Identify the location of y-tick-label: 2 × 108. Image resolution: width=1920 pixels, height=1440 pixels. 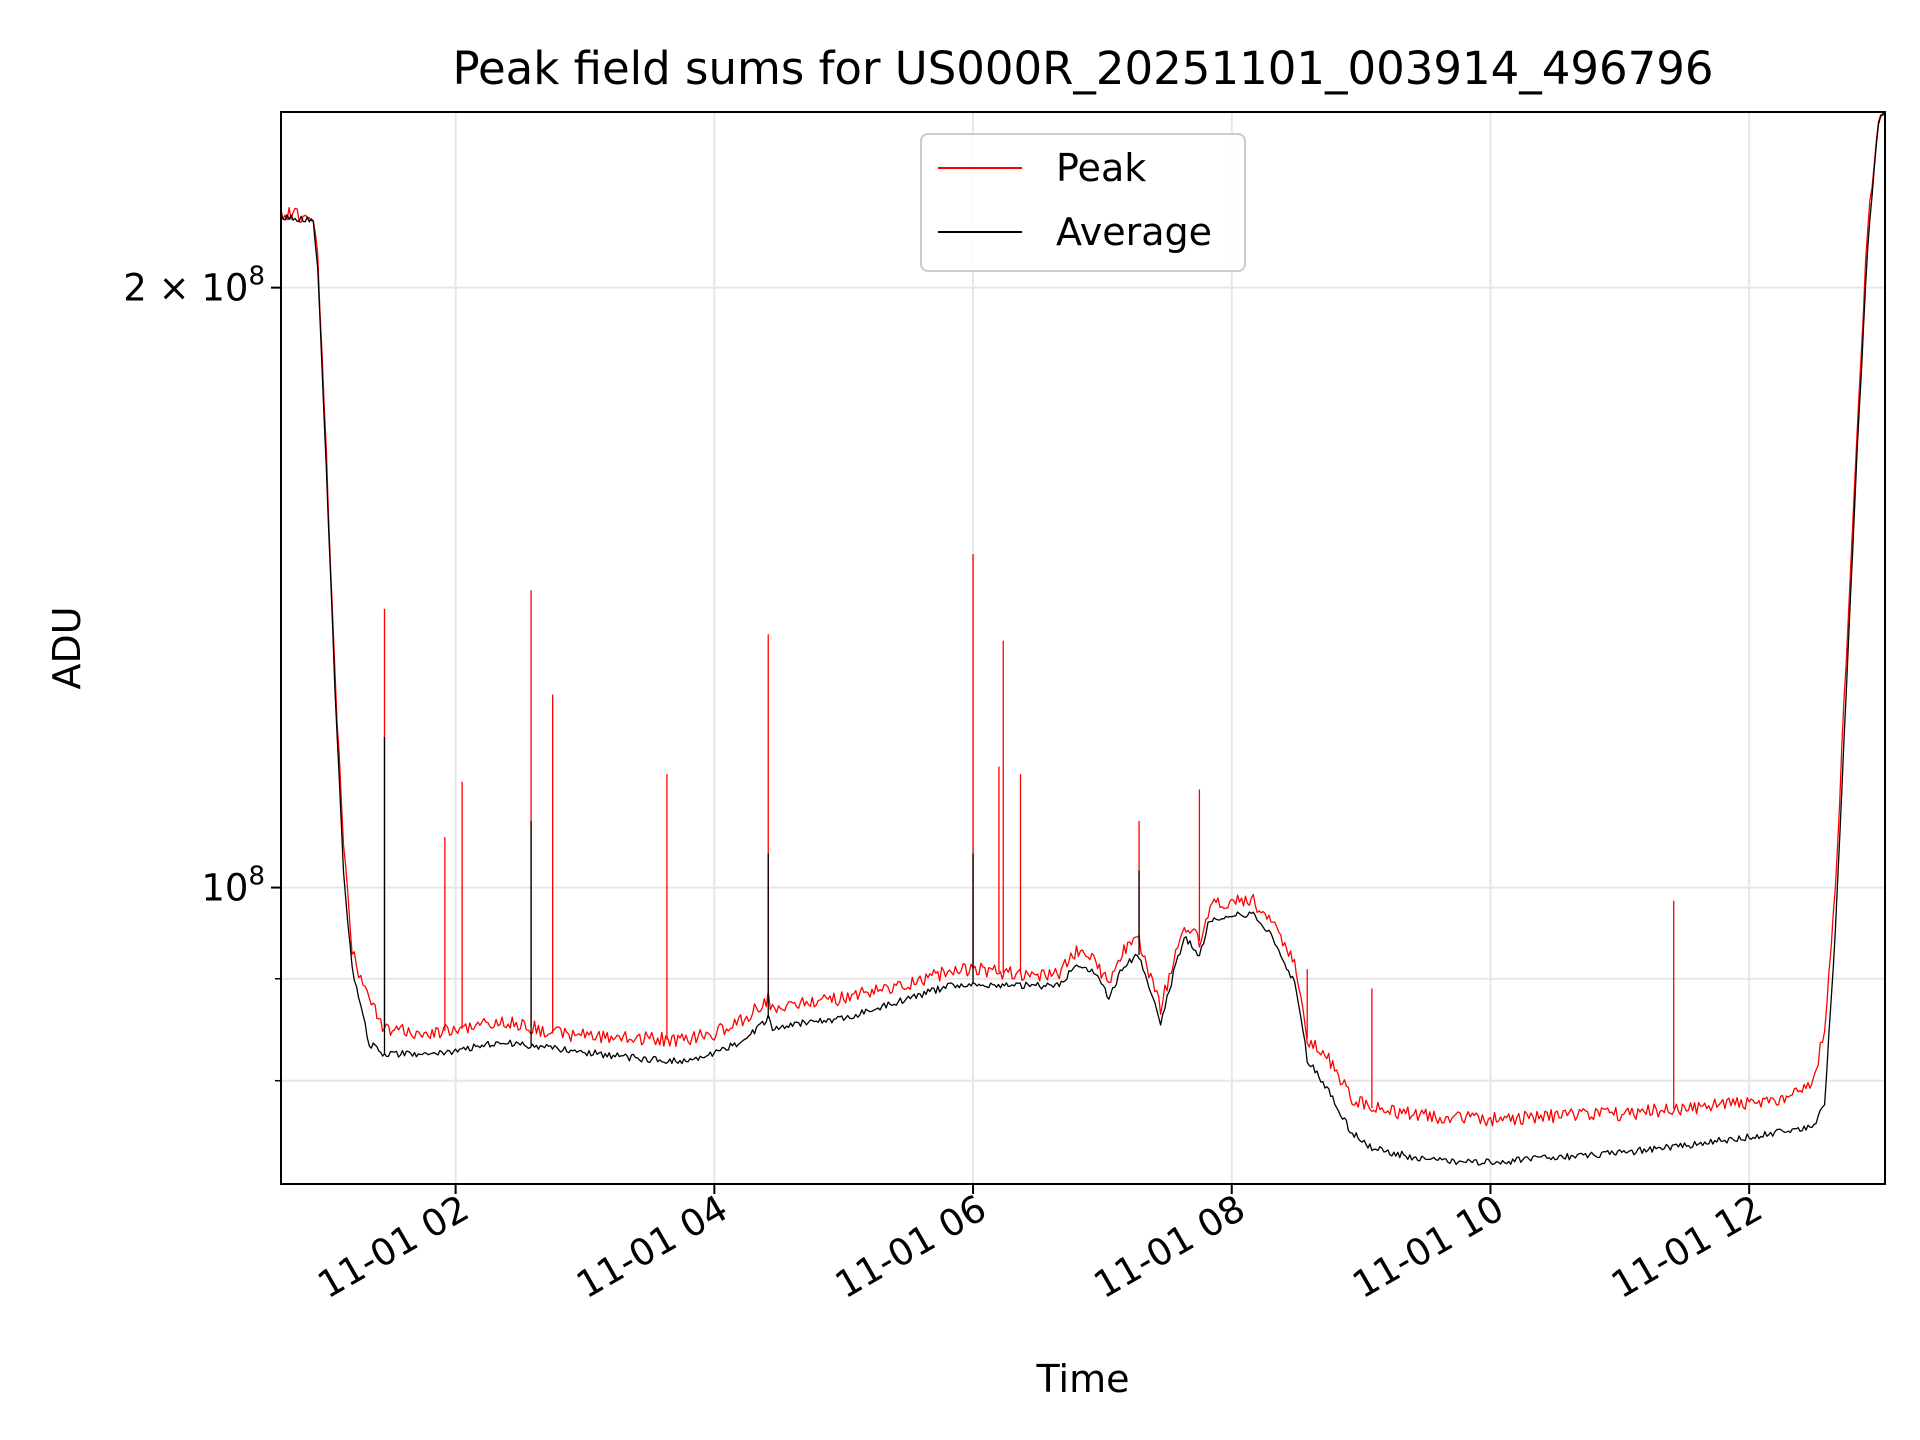
(194, 286).